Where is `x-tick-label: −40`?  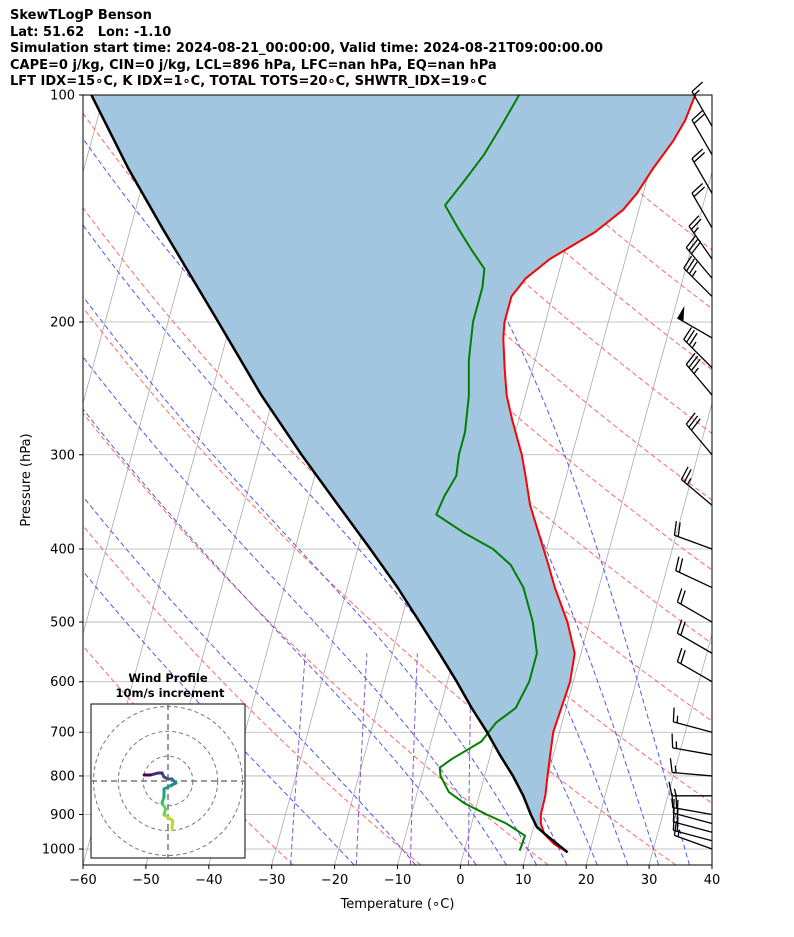 x-tick-label: −40 is located at coordinates (208, 880).